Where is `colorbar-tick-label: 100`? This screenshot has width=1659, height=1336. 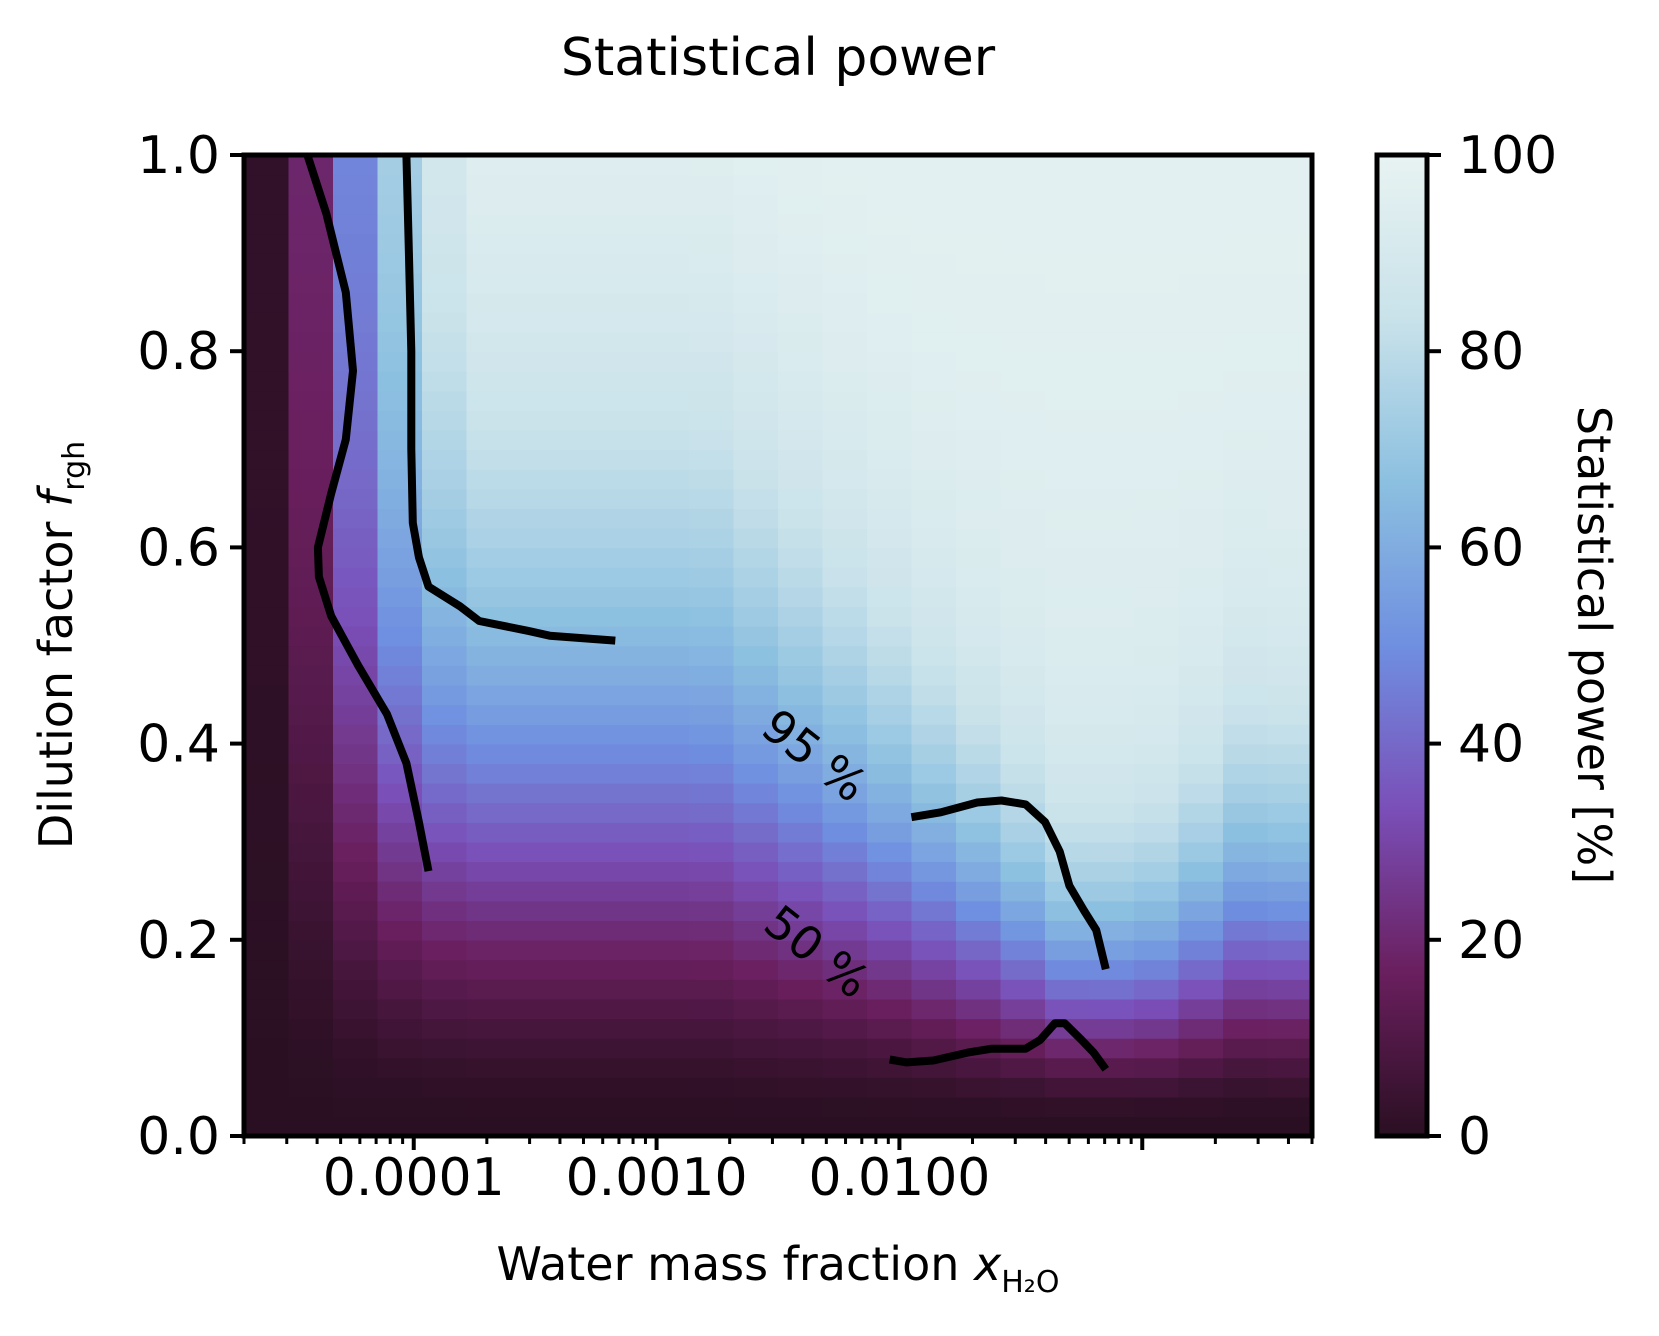
colorbar-tick-label: 100 is located at coordinates (1507, 156).